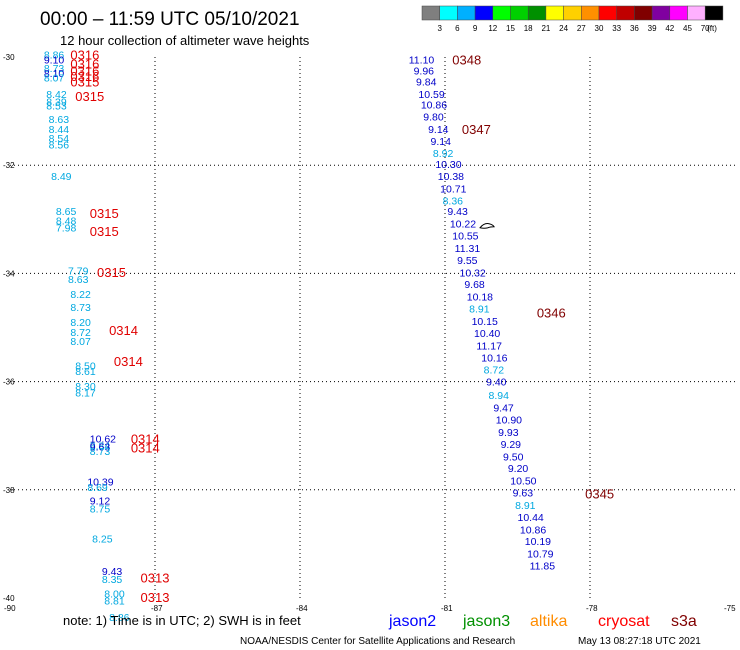 This screenshot has width=740, height=650. Describe the element at coordinates (157, 608) in the screenshot. I see `lon-tick-label: -87` at that location.